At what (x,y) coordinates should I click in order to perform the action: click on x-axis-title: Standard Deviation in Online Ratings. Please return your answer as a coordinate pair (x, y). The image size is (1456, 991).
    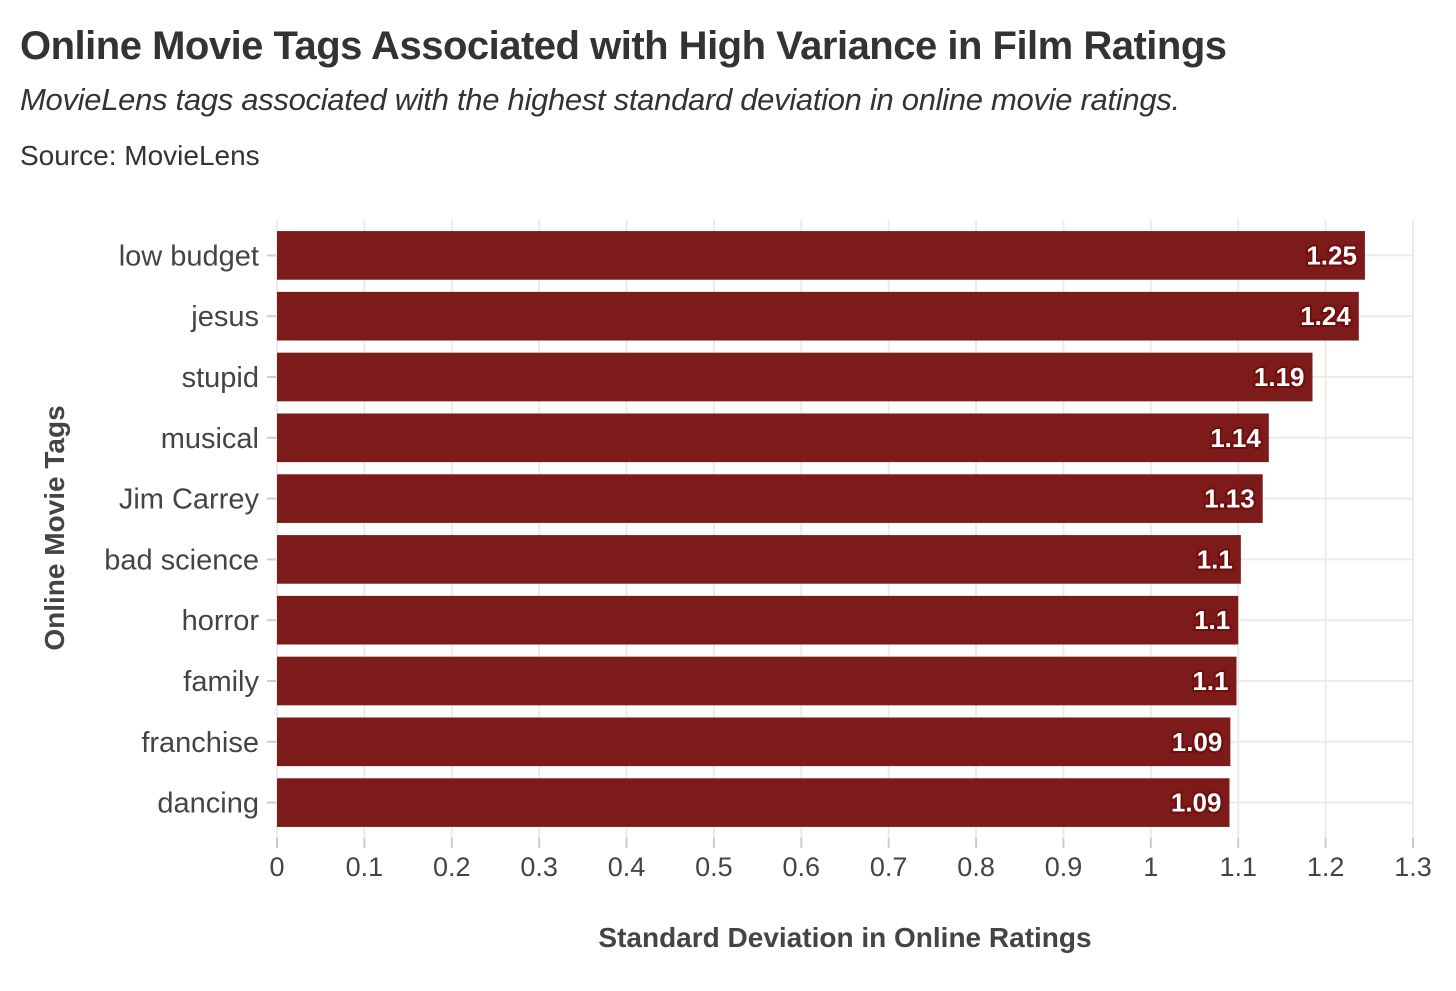
    Looking at the image, I should click on (844, 937).